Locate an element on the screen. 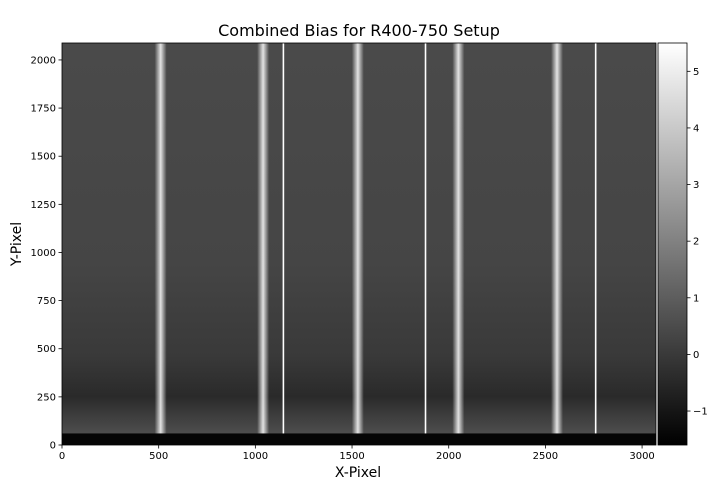 The width and height of the screenshot is (720, 504). x-tick-label: 2000 is located at coordinates (448, 456).